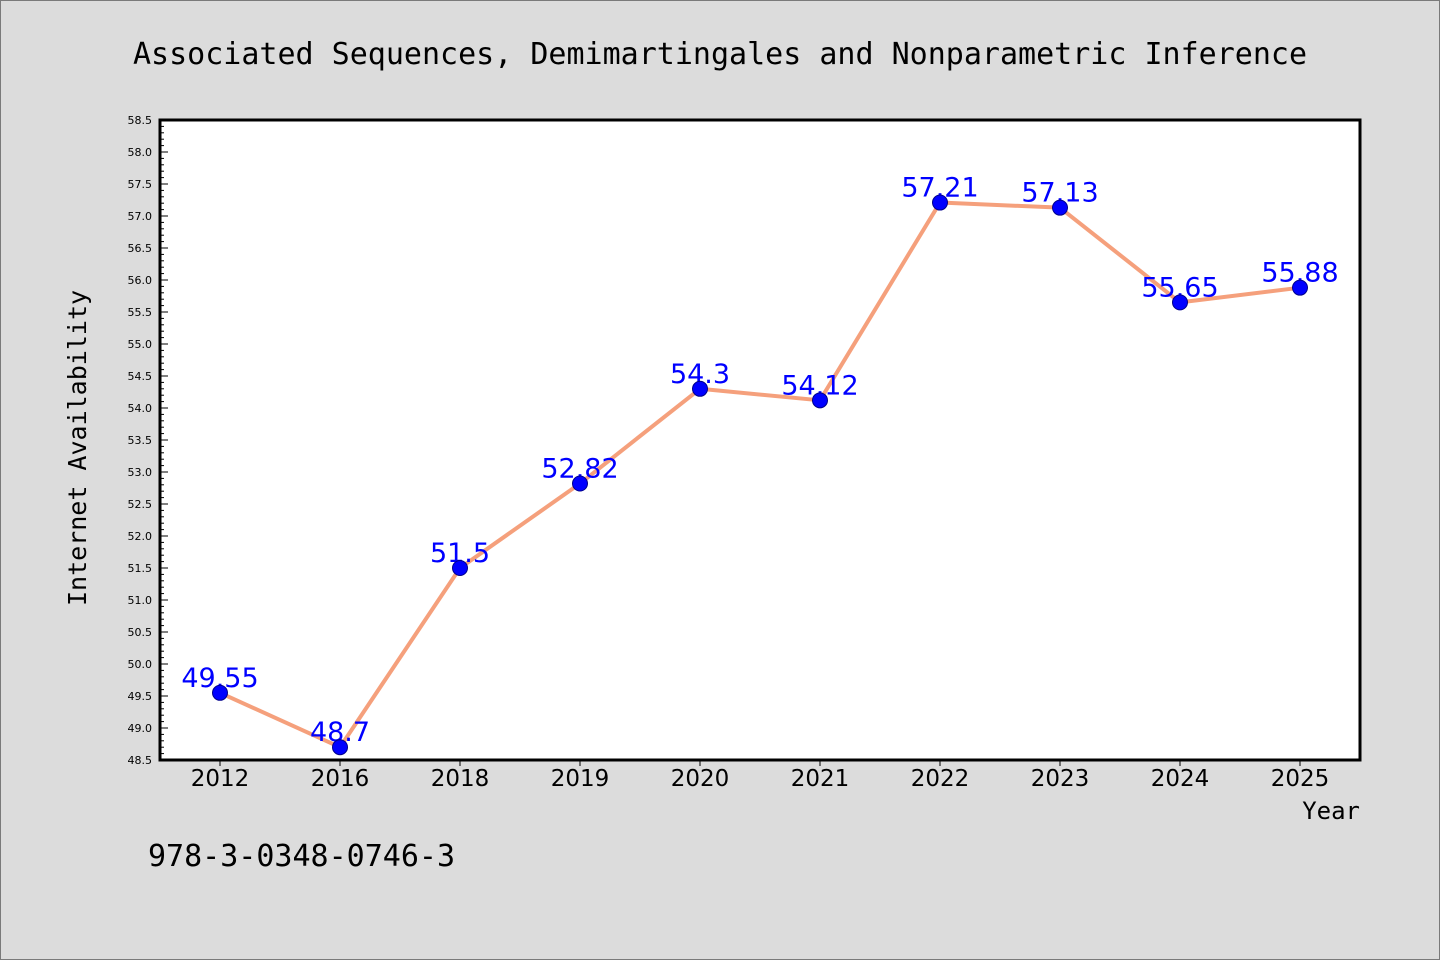  I want to click on y-tick-label: 52.5, so click(140, 504).